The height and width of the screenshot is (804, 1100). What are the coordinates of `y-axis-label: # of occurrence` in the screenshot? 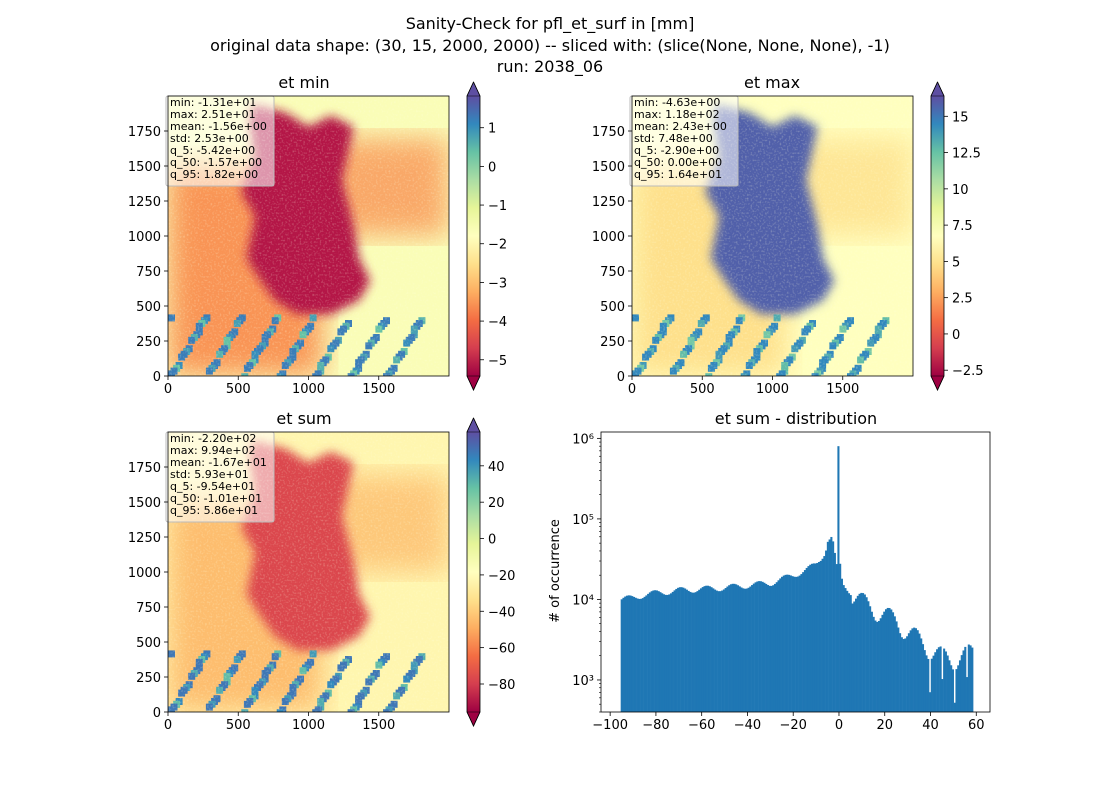 It's located at (555, 571).